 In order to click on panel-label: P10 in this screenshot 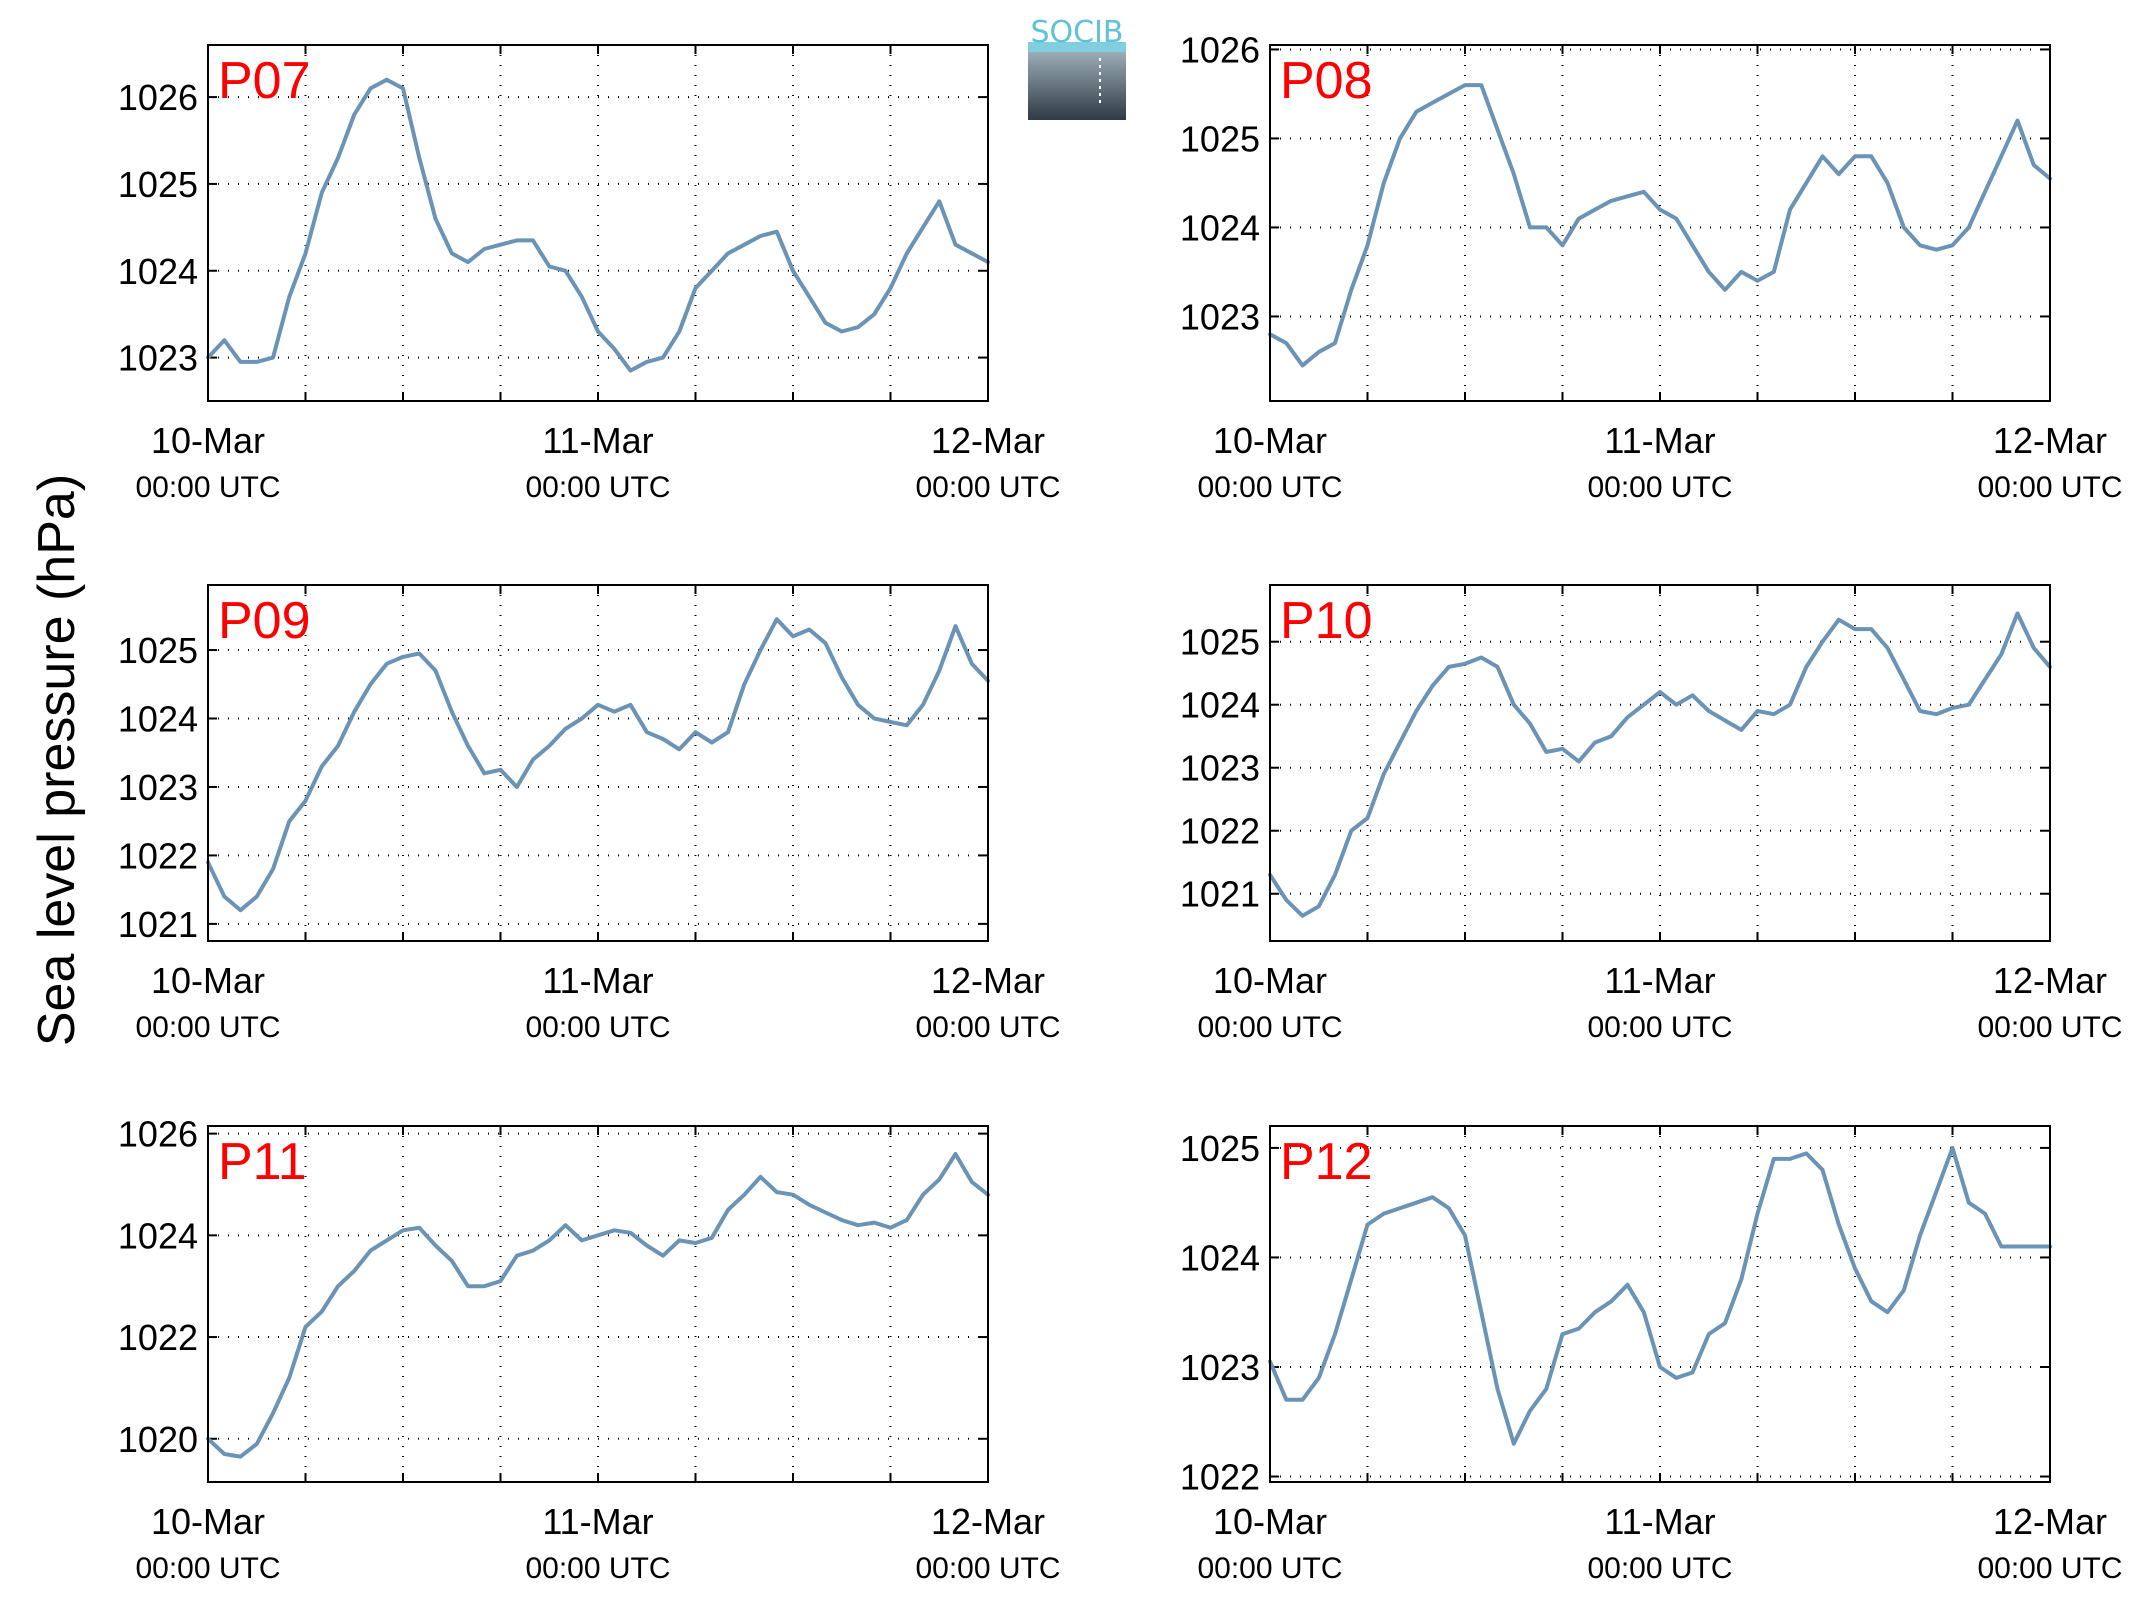, I will do `click(1326, 621)`.